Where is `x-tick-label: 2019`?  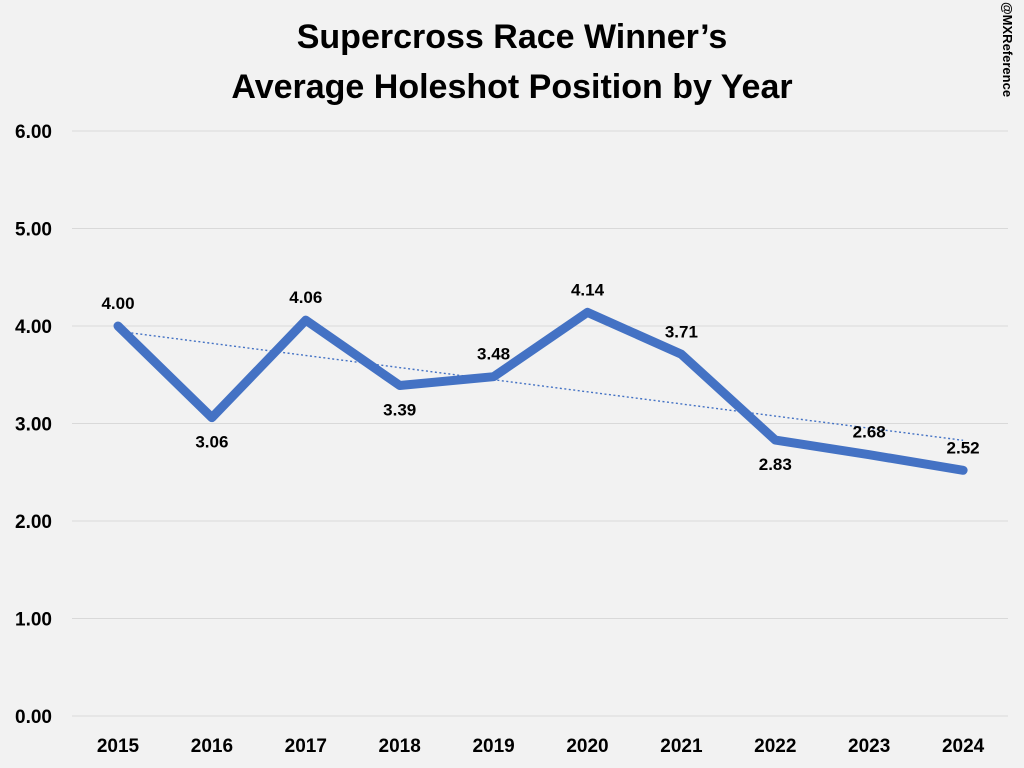
x-tick-label: 2019 is located at coordinates (493, 746).